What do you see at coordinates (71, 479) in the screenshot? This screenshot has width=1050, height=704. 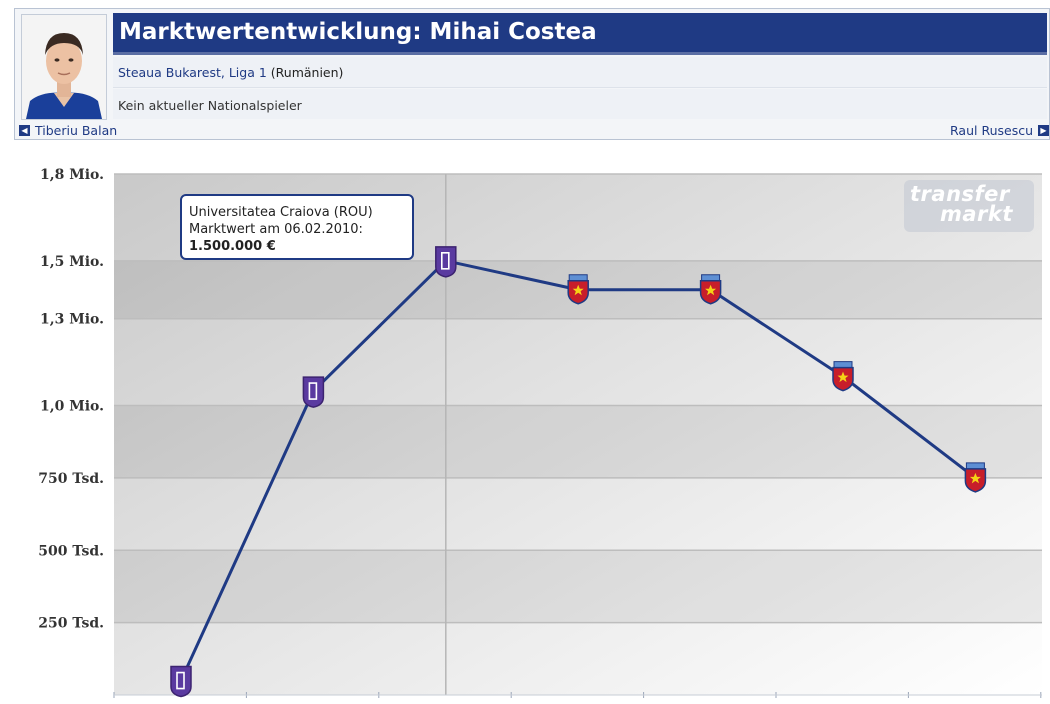 I see `y-tick-label: 750 Tsd.` at bounding box center [71, 479].